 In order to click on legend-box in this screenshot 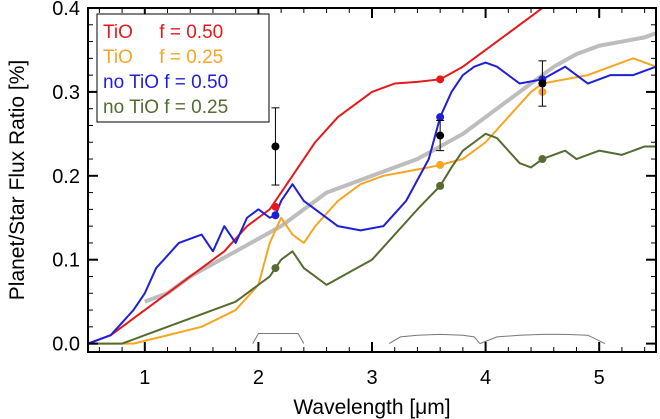, I will do `click(183, 68)`.